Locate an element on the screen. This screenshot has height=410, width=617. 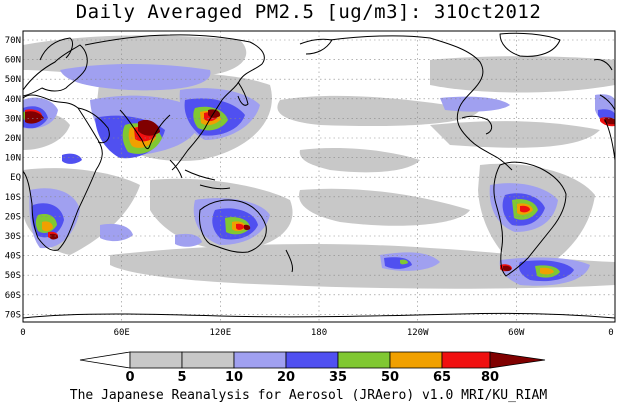
india-coast is located at coordinates (145, 129).